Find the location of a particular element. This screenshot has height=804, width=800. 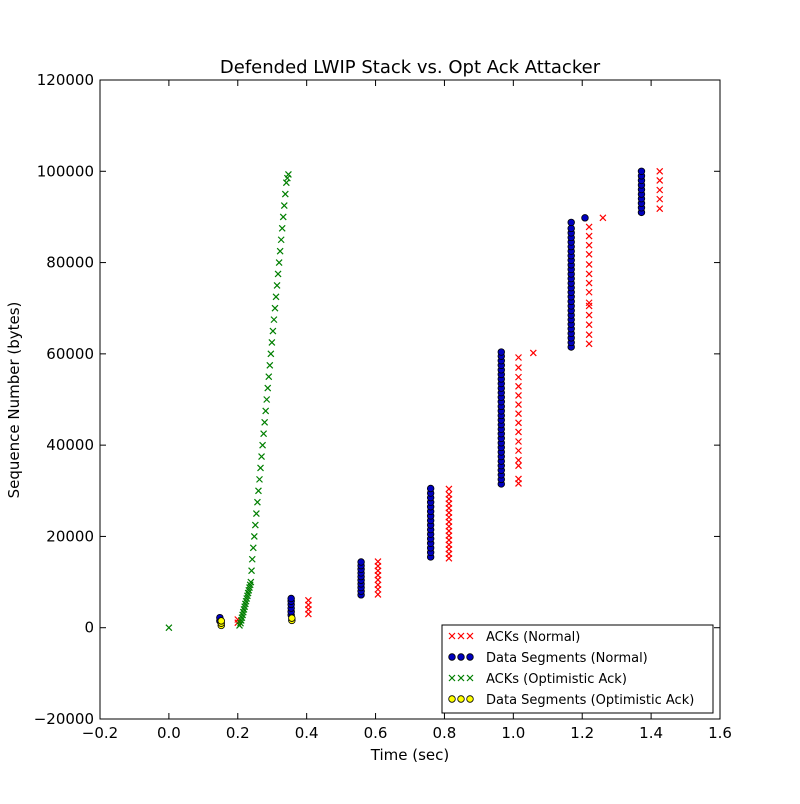

chart-title: Defended LWIP Stack vs. Opt Ack Attacker is located at coordinates (410, 67).